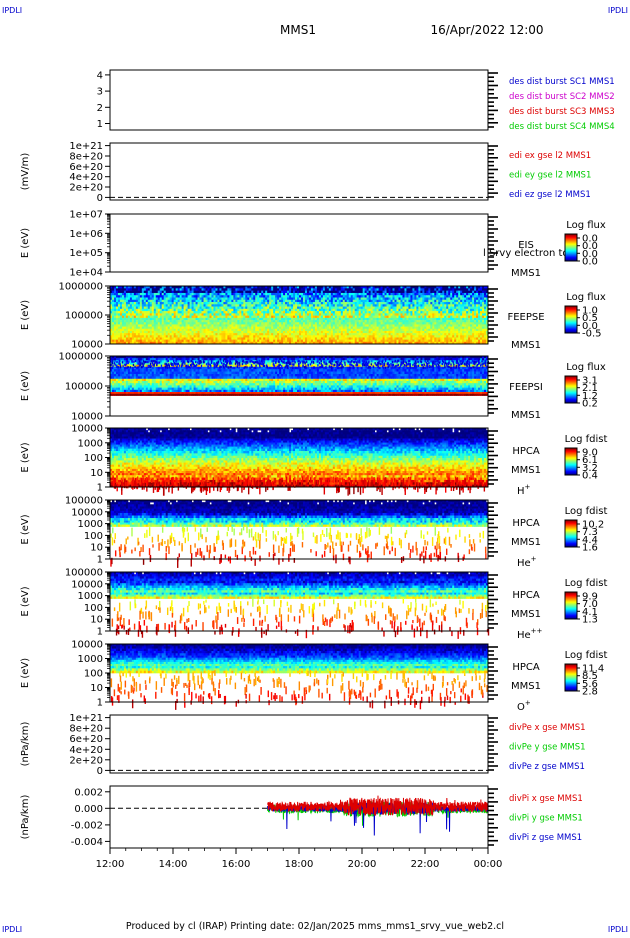 This screenshot has width=630, height=938. What do you see at coordinates (562, 112) in the screenshot?
I see `legend-des-2: des dist burst SC3 MMS3` at bounding box center [562, 112].